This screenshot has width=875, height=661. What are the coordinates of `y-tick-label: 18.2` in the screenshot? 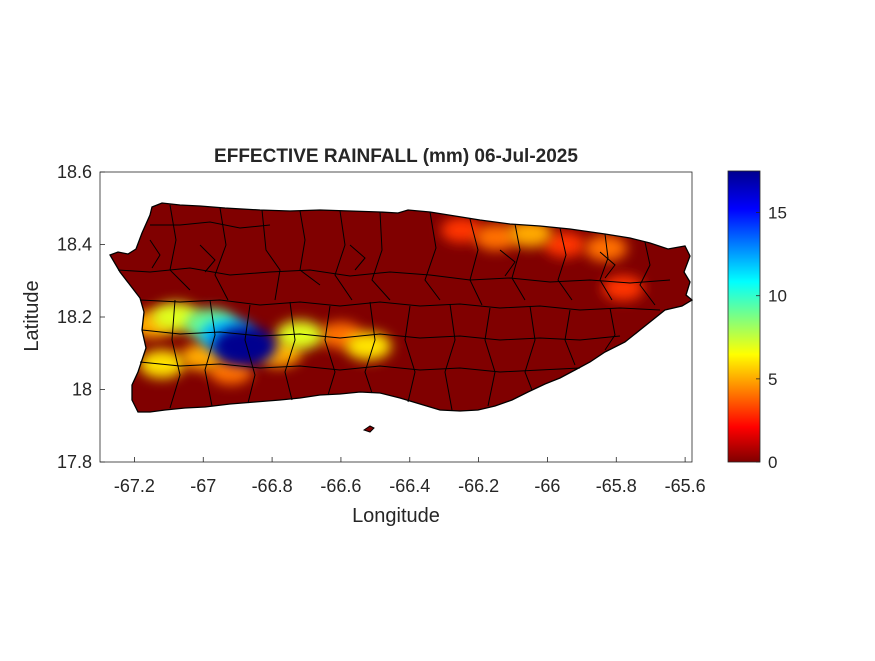 It's located at (74, 317).